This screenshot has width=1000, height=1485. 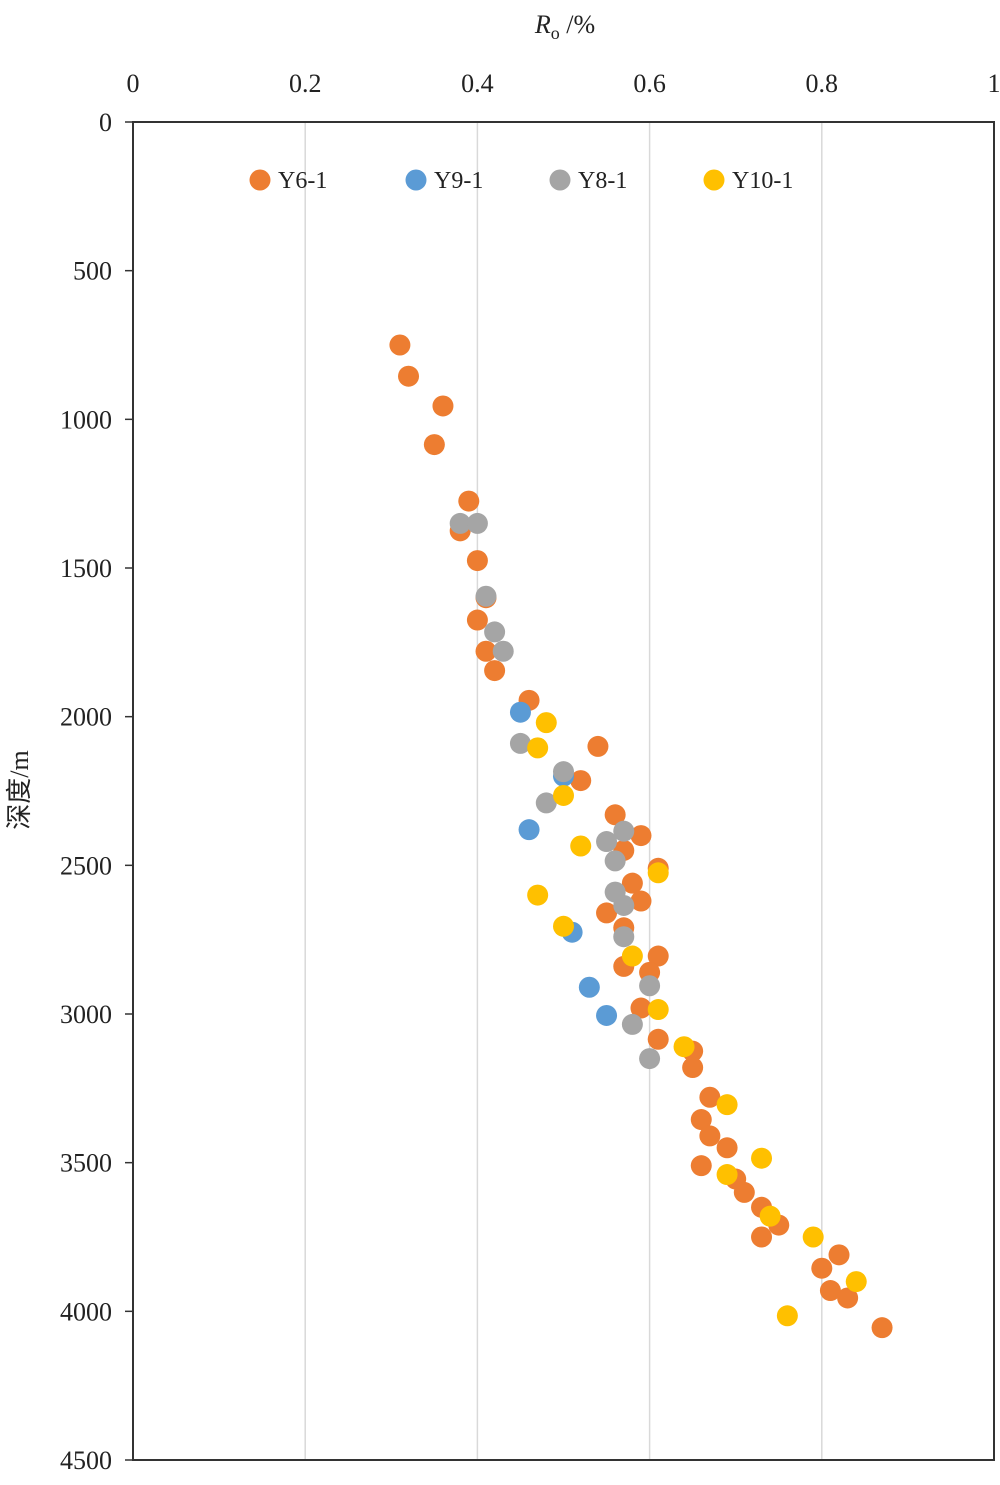 I want to click on x-axis-ticks: 0 0.2 0.4 0.6 0.8 1, so click(x=563, y=83).